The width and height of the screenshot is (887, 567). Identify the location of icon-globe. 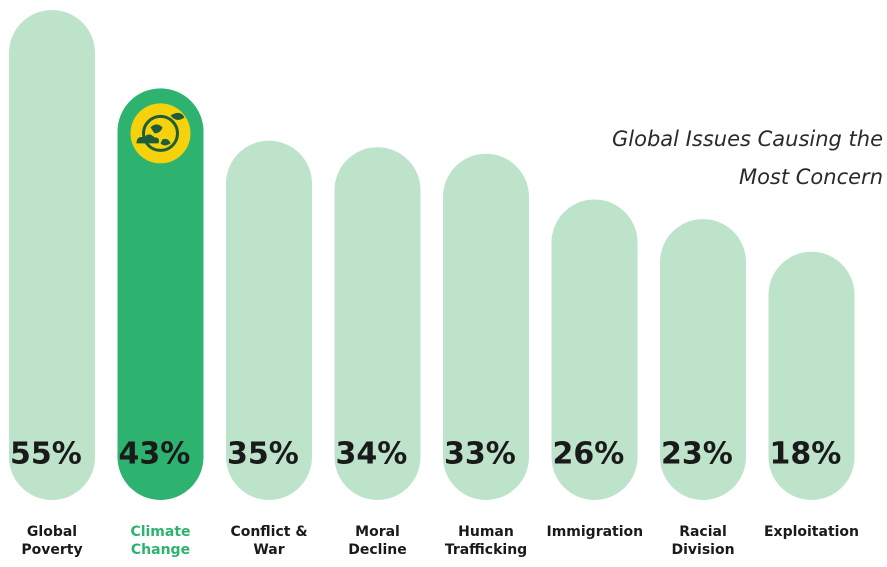
(160, 133).